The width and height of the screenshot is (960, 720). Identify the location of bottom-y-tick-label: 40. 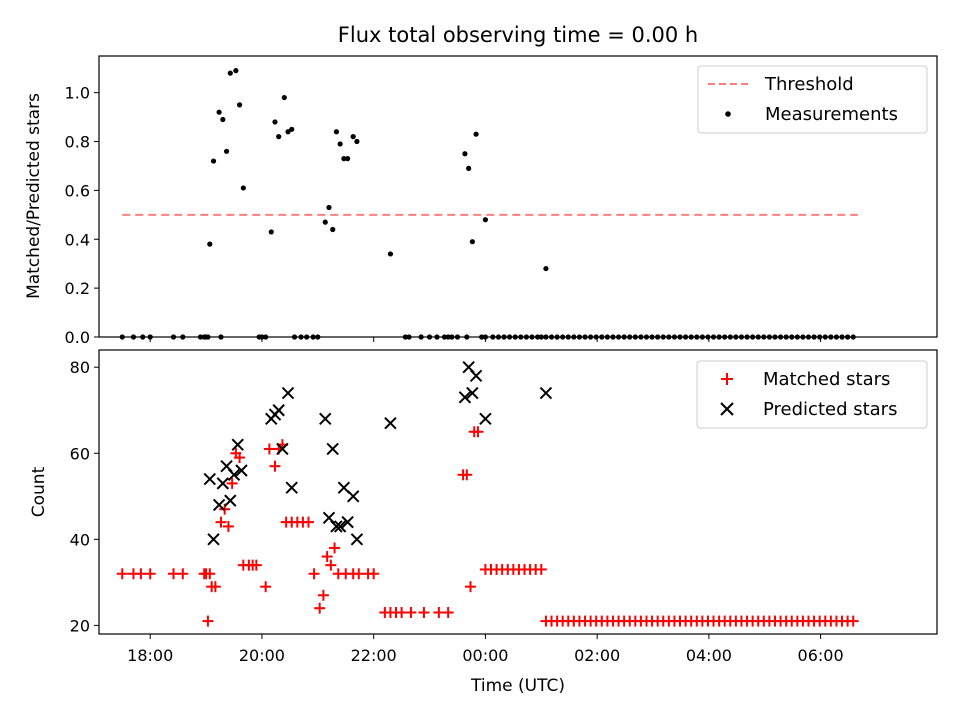
(80, 539).